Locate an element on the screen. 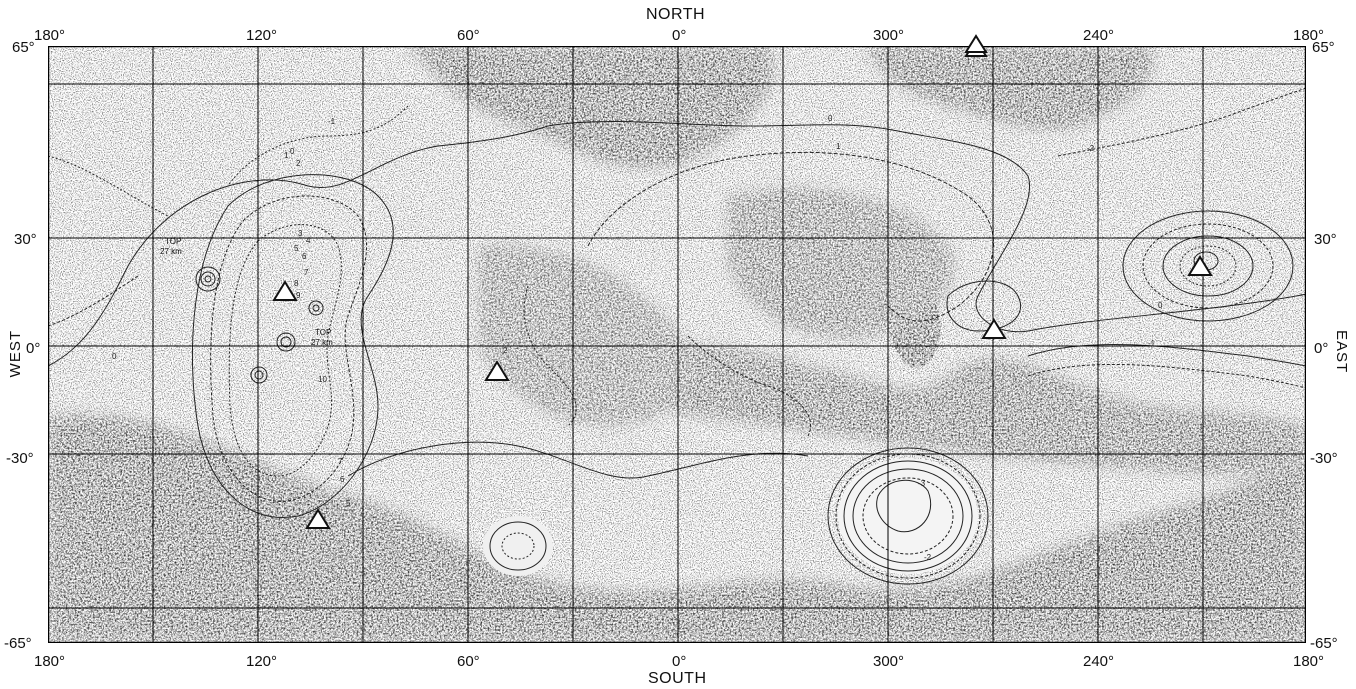 This screenshot has width=1356, height=689. summit-annotation-b-line1: TOP is located at coordinates (323, 332).